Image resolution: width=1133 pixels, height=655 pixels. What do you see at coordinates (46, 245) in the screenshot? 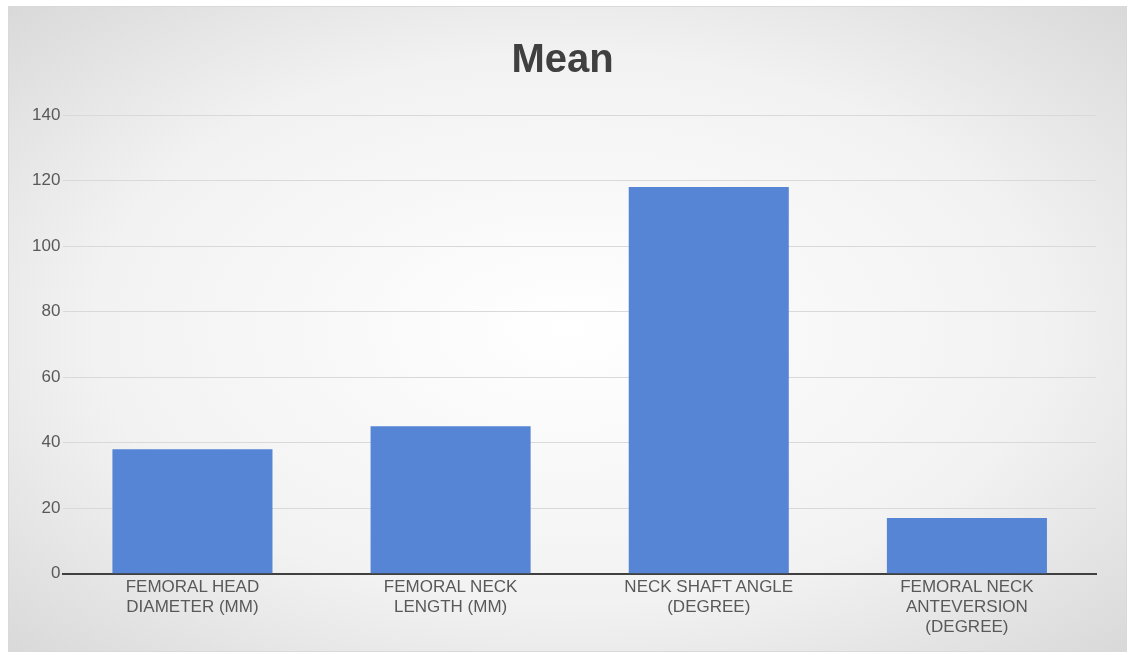
I see `y-tick-label: 100` at bounding box center [46, 245].